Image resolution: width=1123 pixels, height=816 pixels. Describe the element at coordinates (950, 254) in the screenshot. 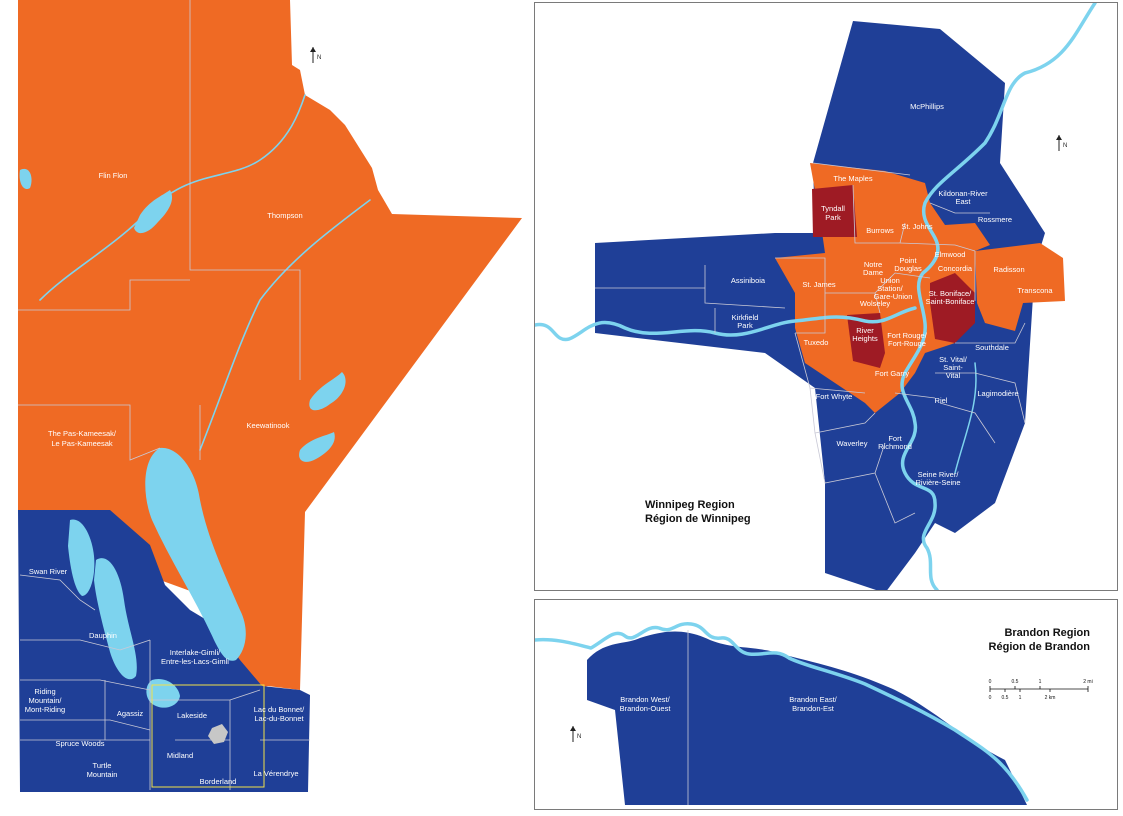

I see `elmwood-label: Elmwood` at that location.